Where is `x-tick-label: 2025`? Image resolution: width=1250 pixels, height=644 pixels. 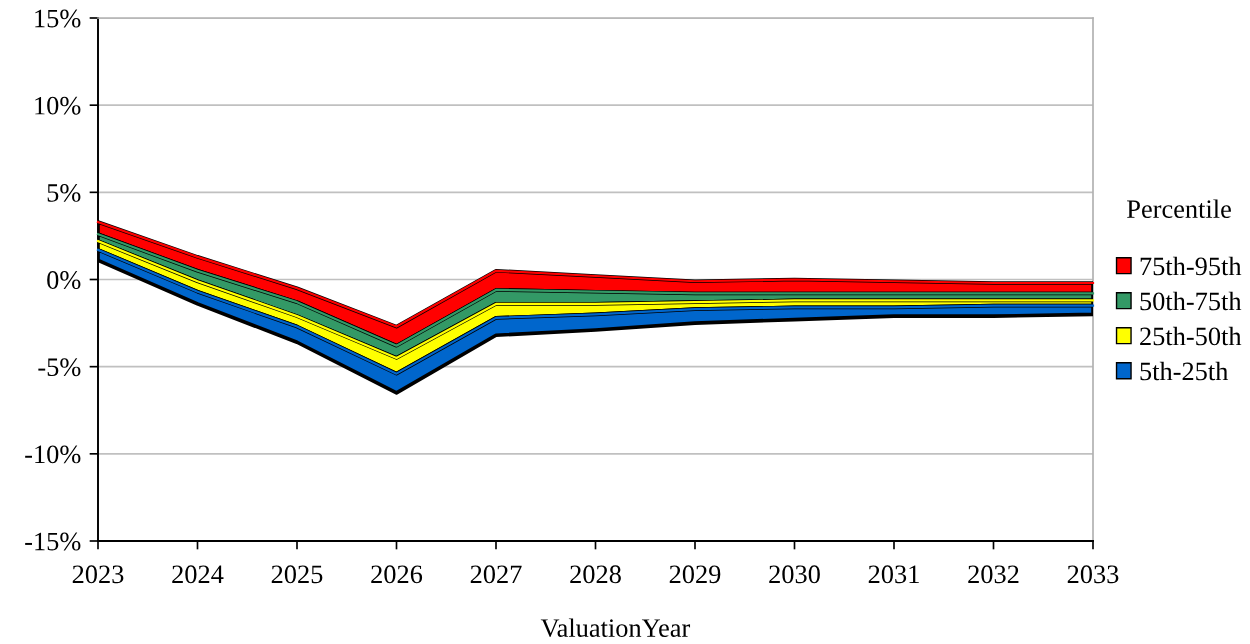 x-tick-label: 2025 is located at coordinates (297, 574).